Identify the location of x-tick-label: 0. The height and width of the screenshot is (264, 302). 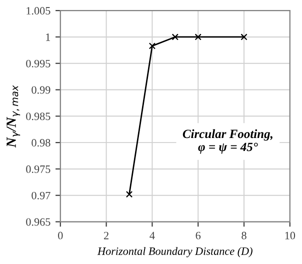
(60, 236).